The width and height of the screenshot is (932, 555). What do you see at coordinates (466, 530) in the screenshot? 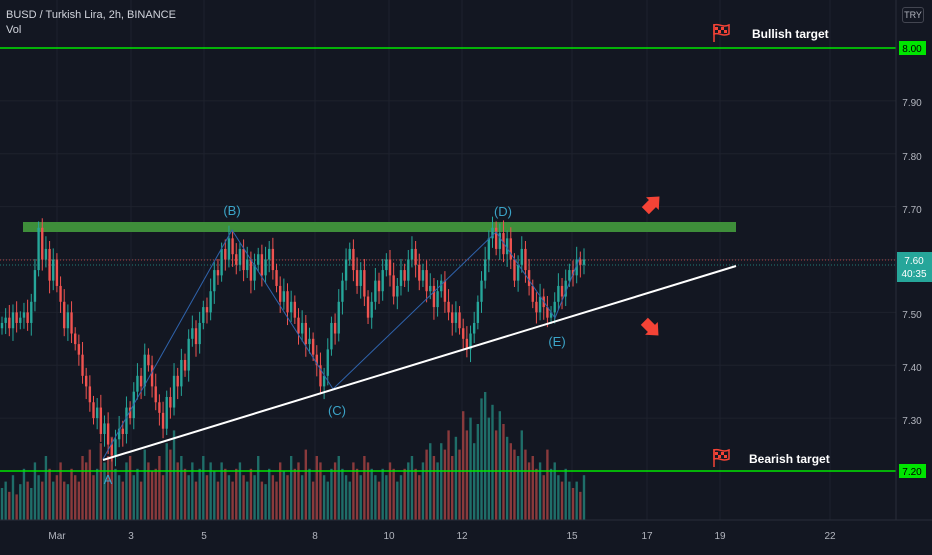
I see `time-axis: Mar 3 5 8 10 12 15 17 19 22` at bounding box center [466, 530].